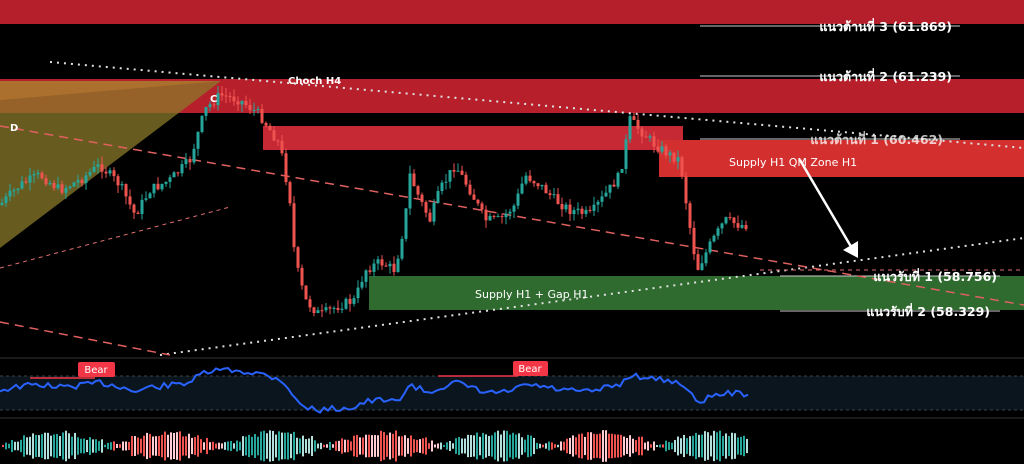 The height and width of the screenshot is (464, 1024). I want to click on rsi-band, so click(512, 393).